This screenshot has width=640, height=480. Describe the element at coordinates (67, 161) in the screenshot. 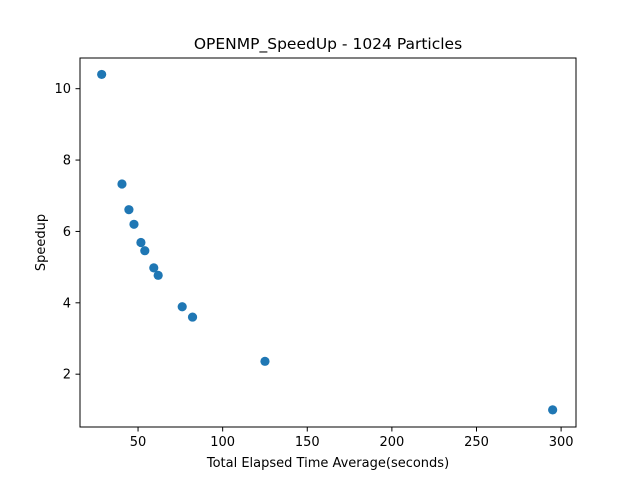

I see `y-tick-label: 8` at that location.